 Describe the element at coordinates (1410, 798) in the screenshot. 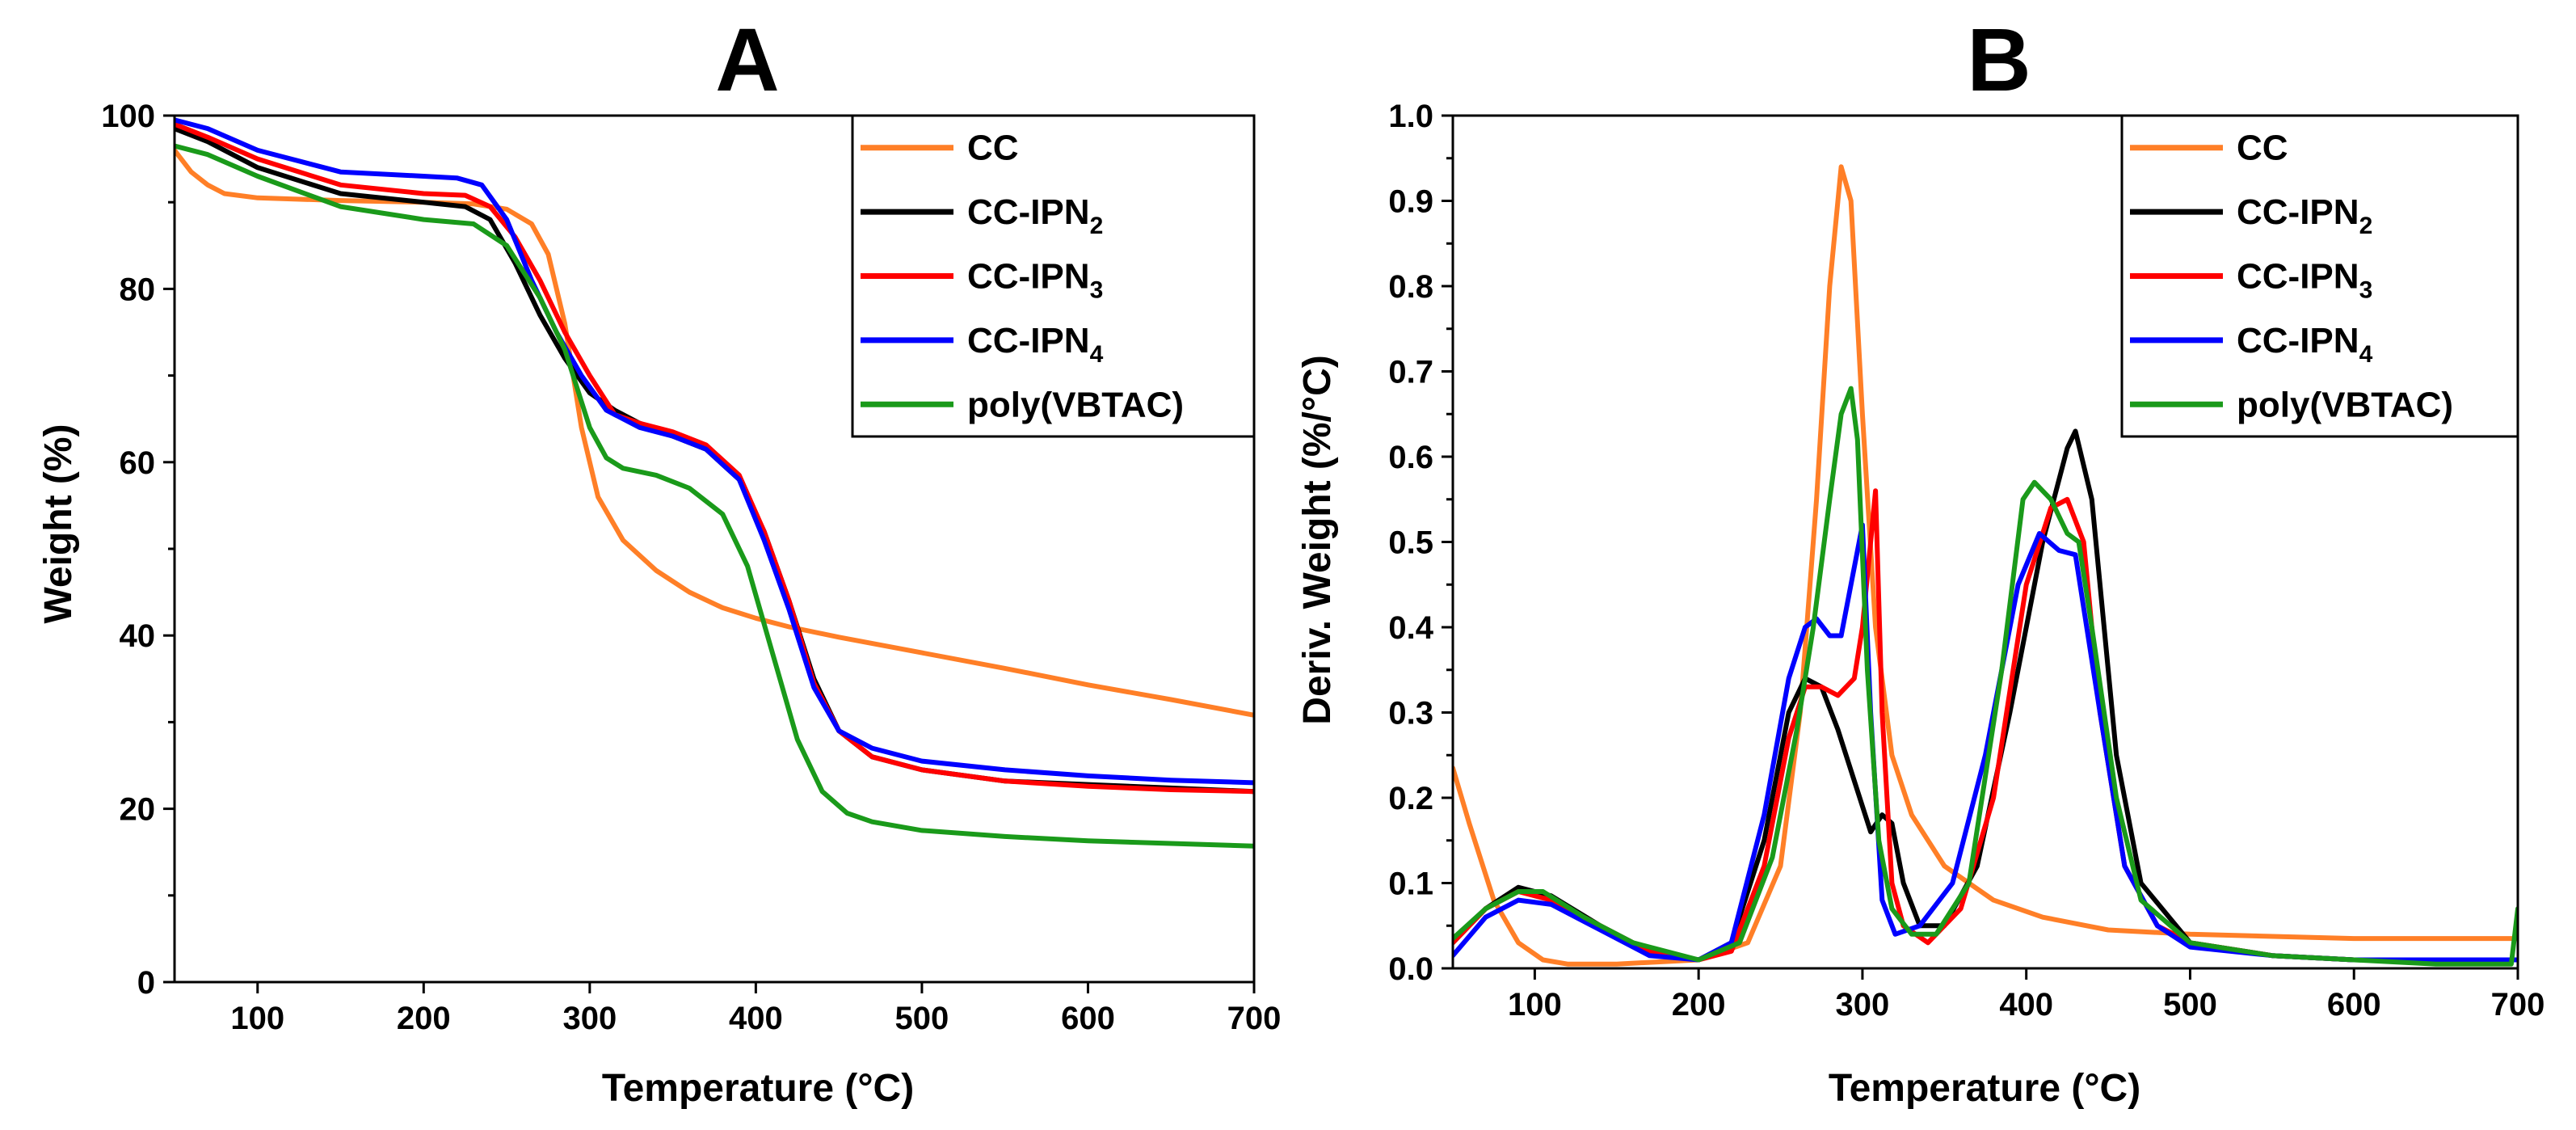

I see `panel-b-y-tick-label: 0.2` at that location.